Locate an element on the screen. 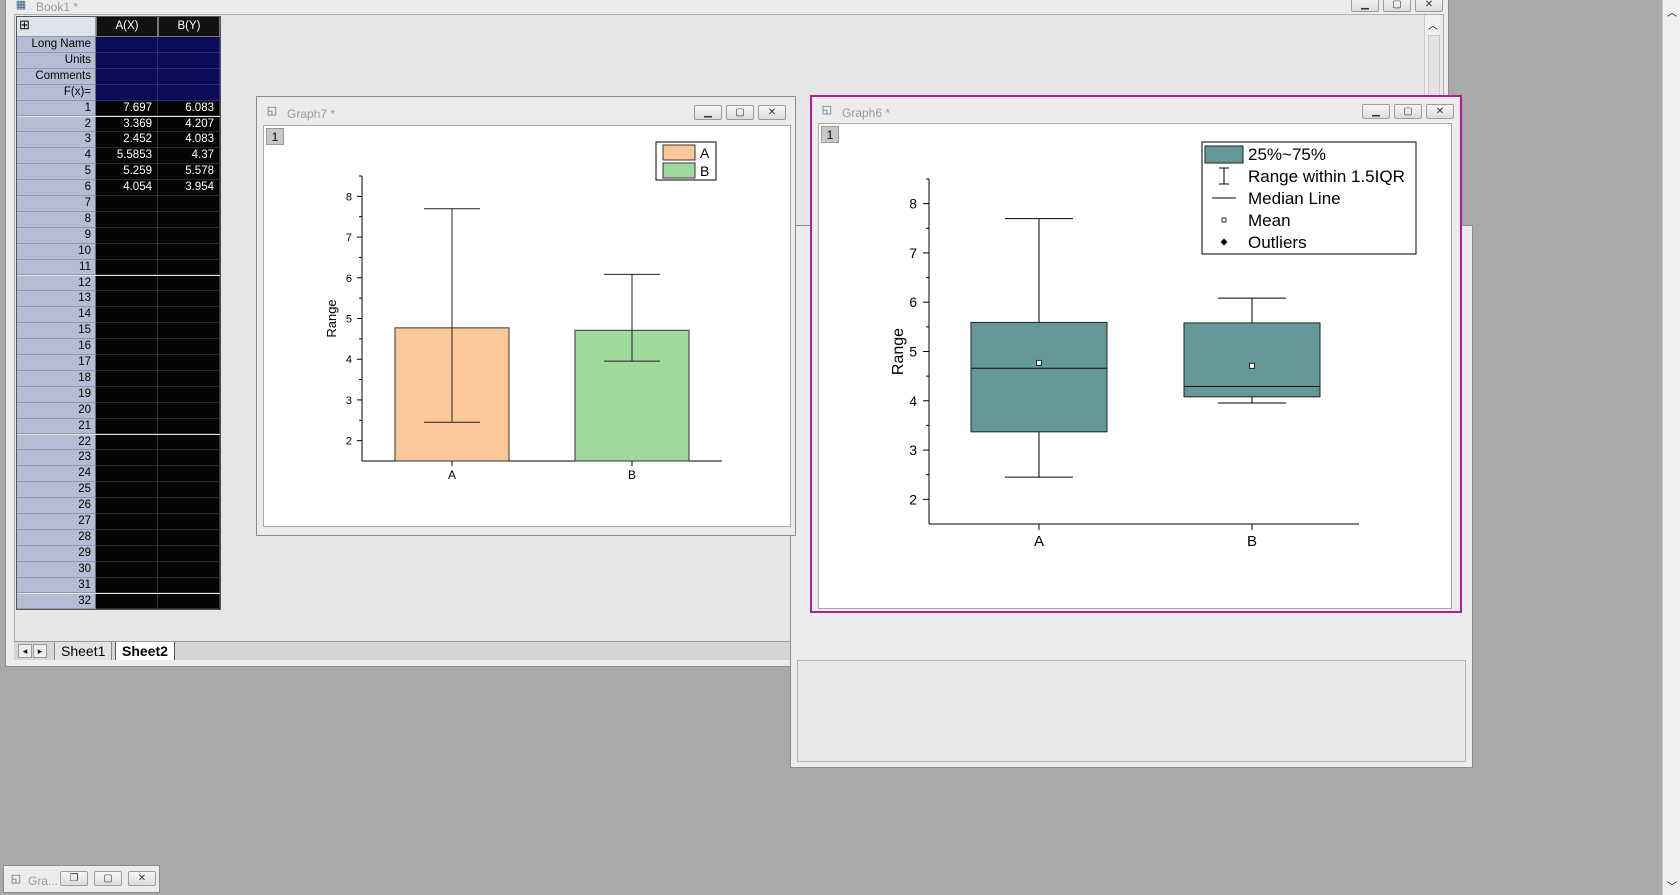 This screenshot has height=895, width=1680. graph6-layer-label: 1 is located at coordinates (830, 134).